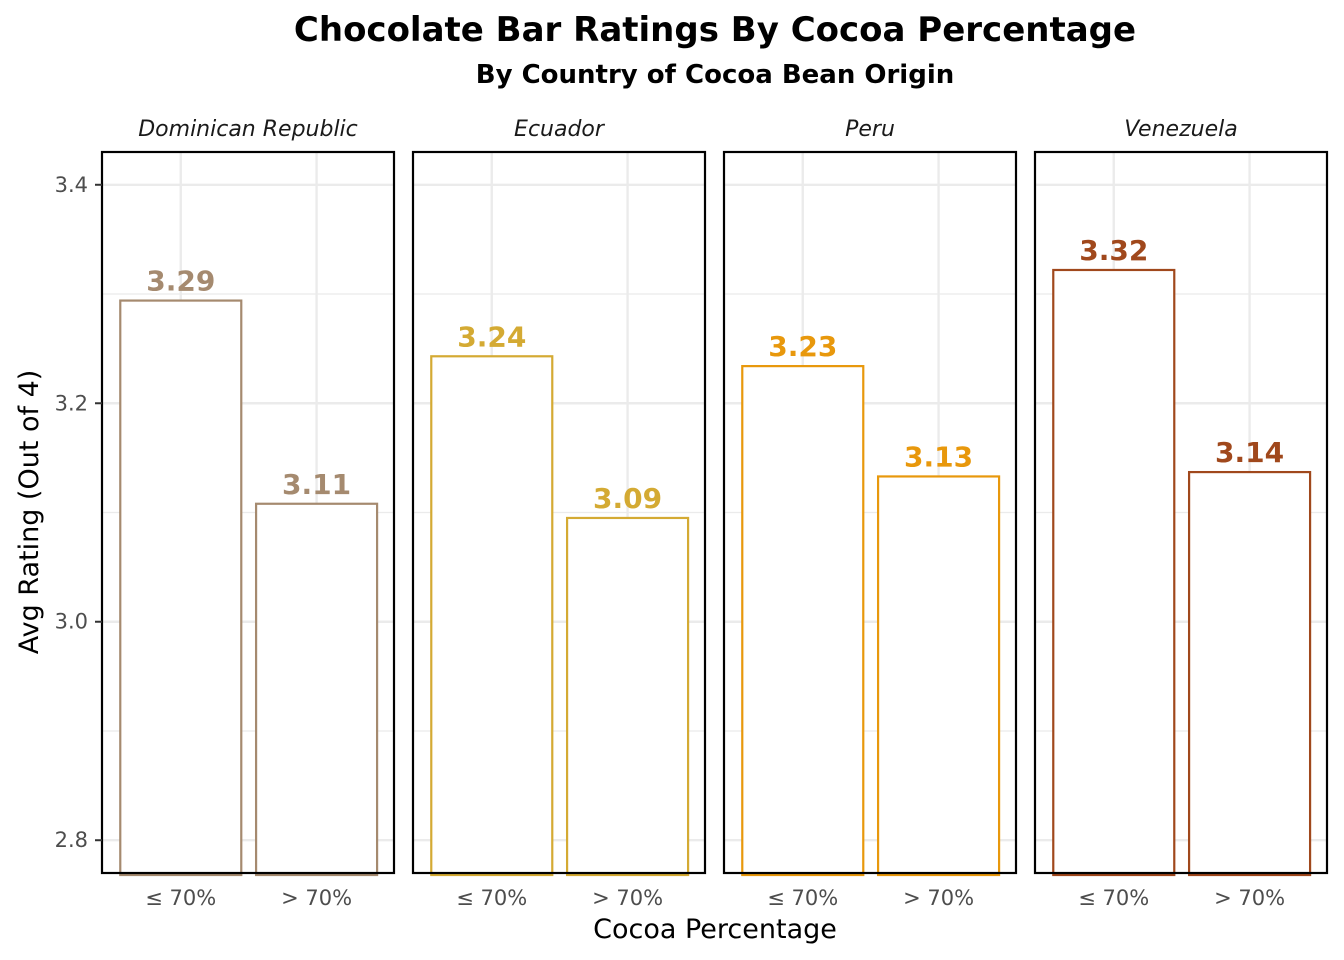 This screenshot has height=960, width=1344. What do you see at coordinates (29, 512) in the screenshot?
I see `y-axis-title: Avg Rating (Out of 4)` at bounding box center [29, 512].